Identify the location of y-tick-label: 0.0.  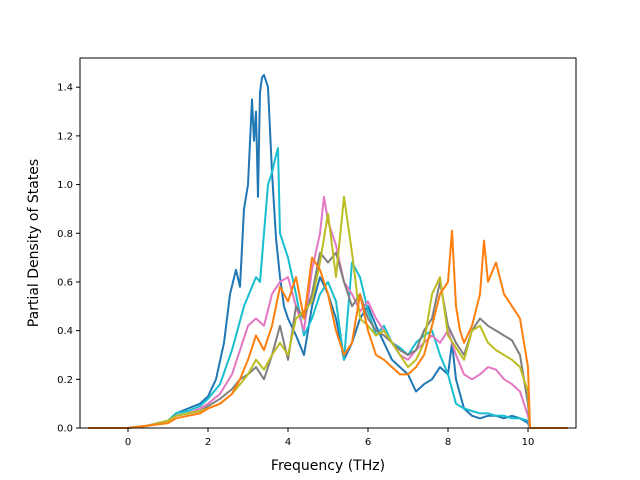
(65, 429).